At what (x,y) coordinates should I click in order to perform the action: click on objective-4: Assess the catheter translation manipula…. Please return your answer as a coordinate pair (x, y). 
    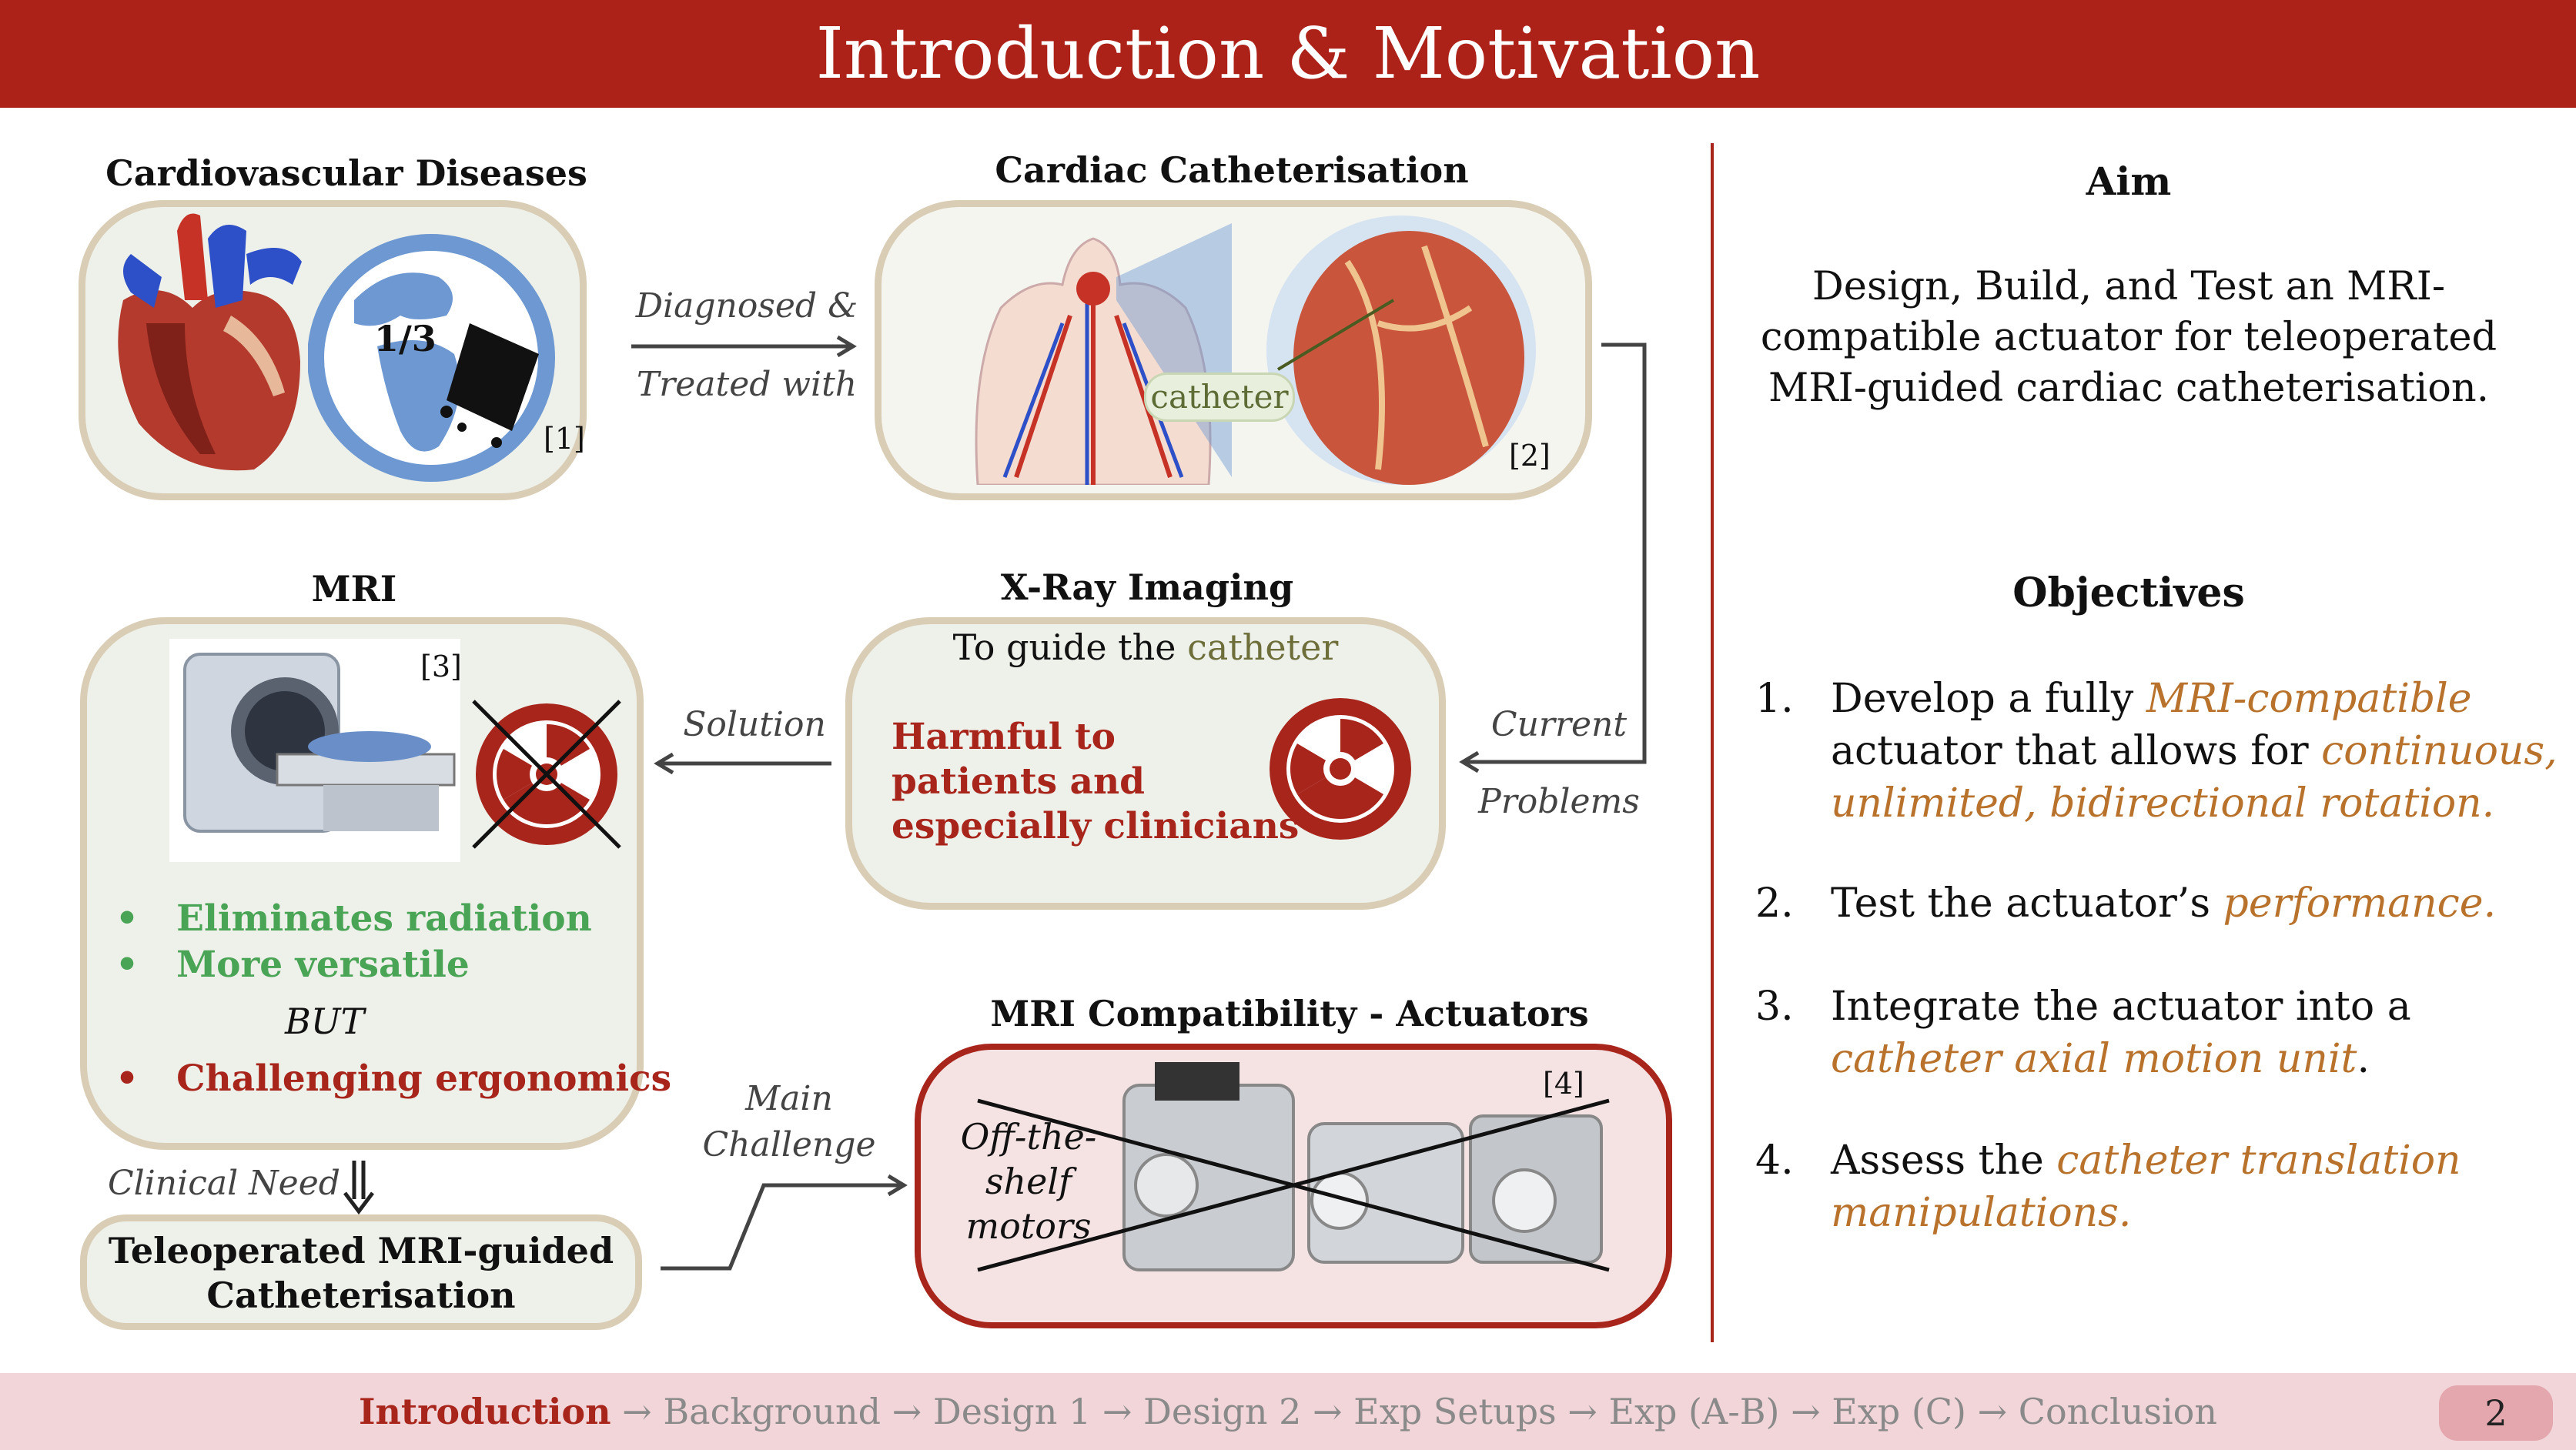
    Looking at the image, I should click on (2146, 1187).